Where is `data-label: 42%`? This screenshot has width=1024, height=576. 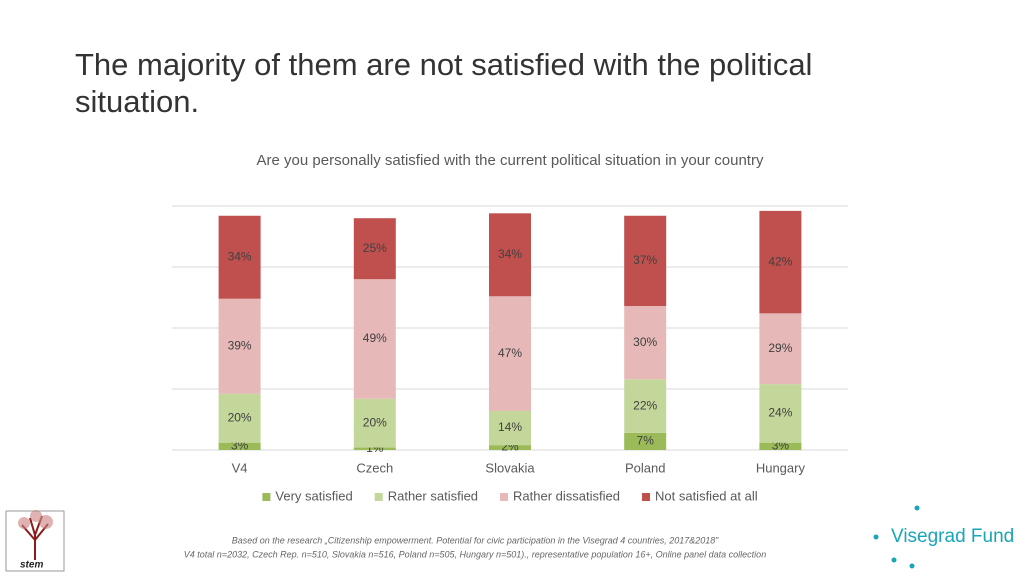 data-label: 42% is located at coordinates (780, 261).